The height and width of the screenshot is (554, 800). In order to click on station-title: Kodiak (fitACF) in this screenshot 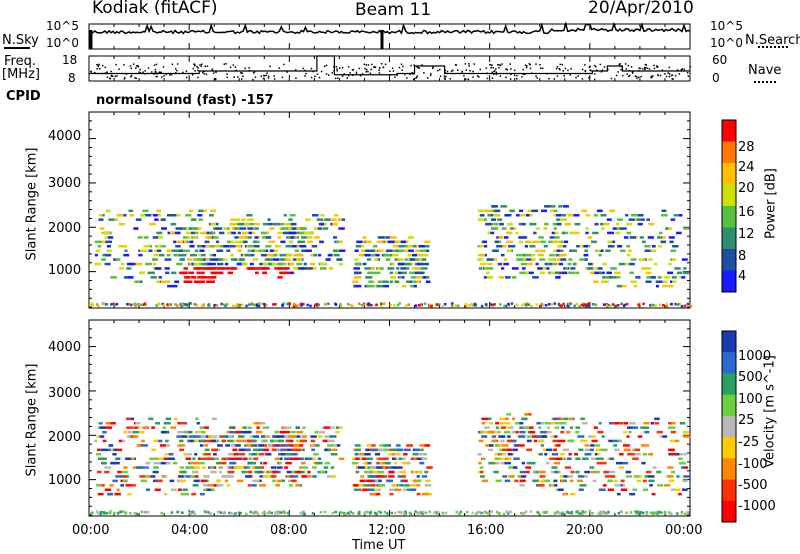, I will do `click(155, 9)`.